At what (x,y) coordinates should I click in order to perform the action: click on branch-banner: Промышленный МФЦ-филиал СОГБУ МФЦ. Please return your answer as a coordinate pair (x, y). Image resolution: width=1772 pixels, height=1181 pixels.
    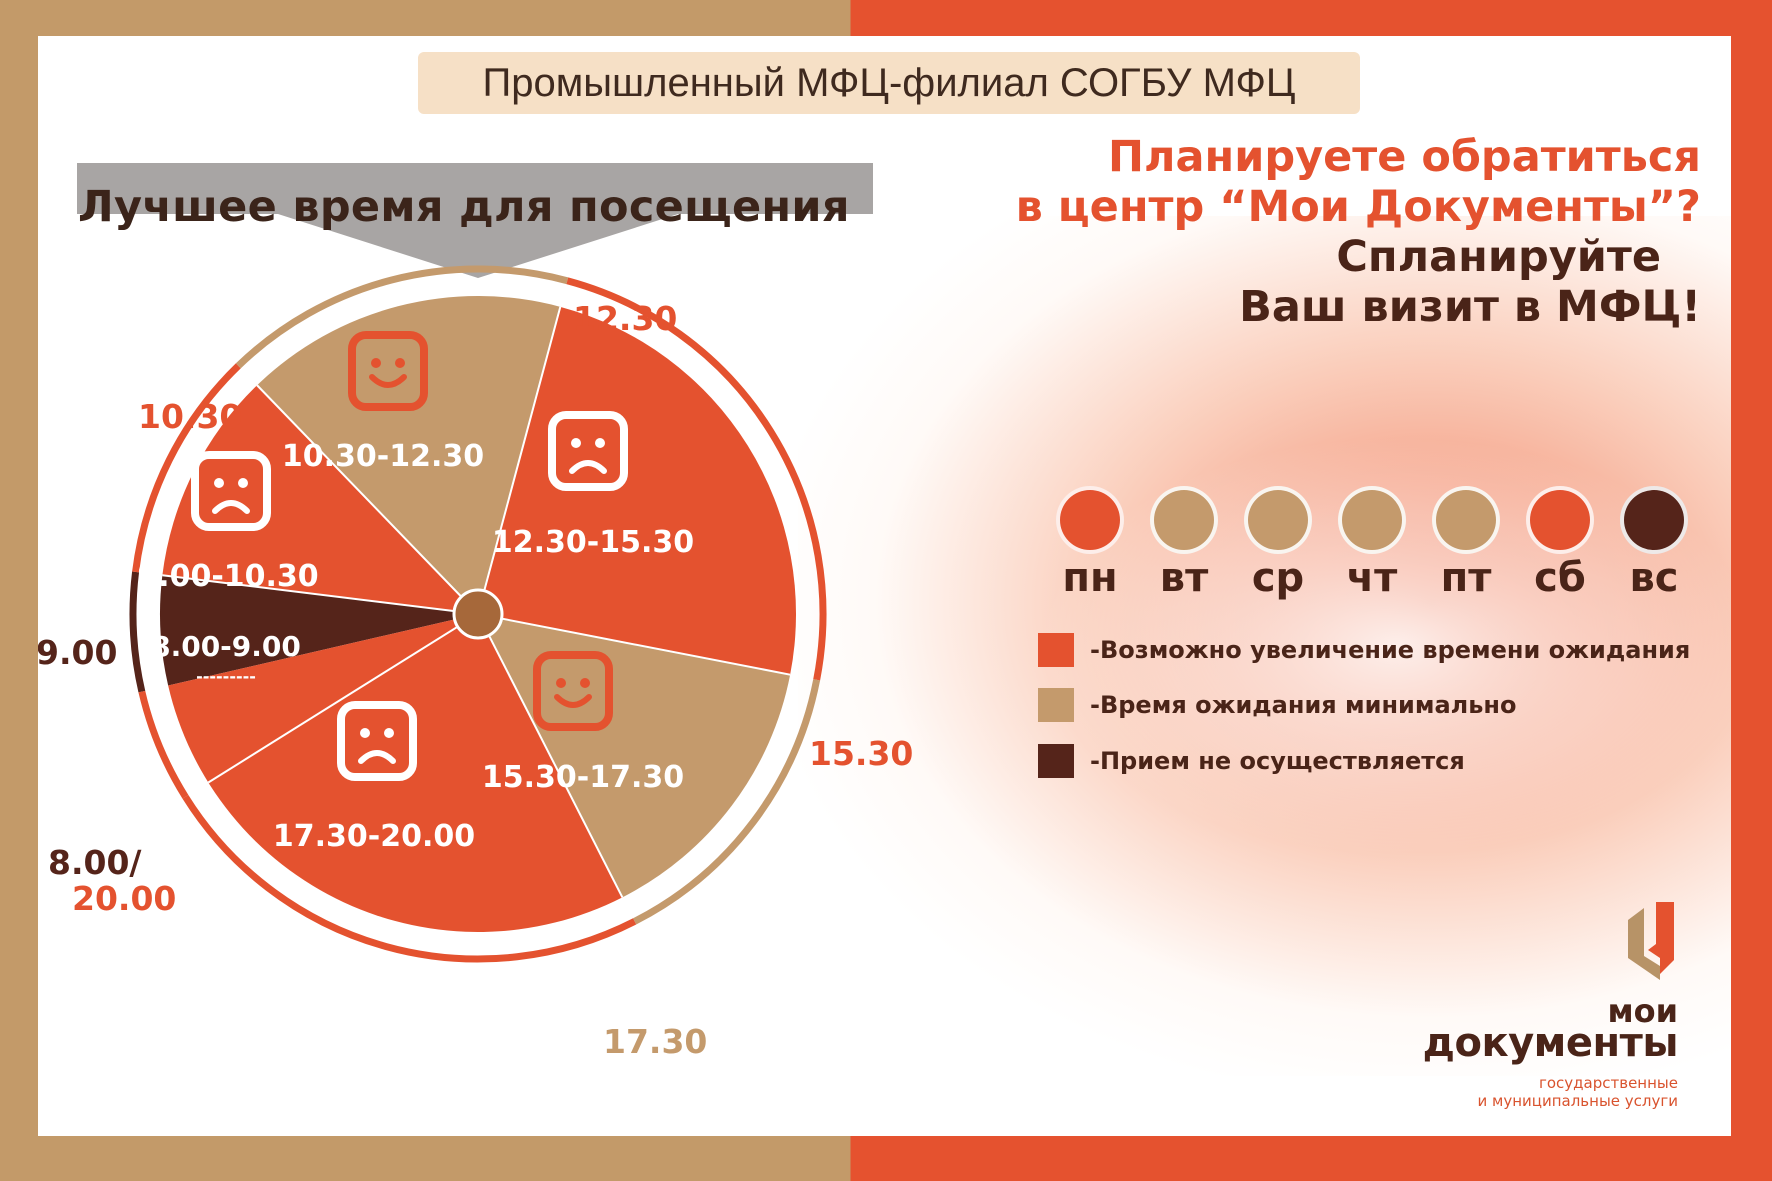
    Looking at the image, I should click on (889, 83).